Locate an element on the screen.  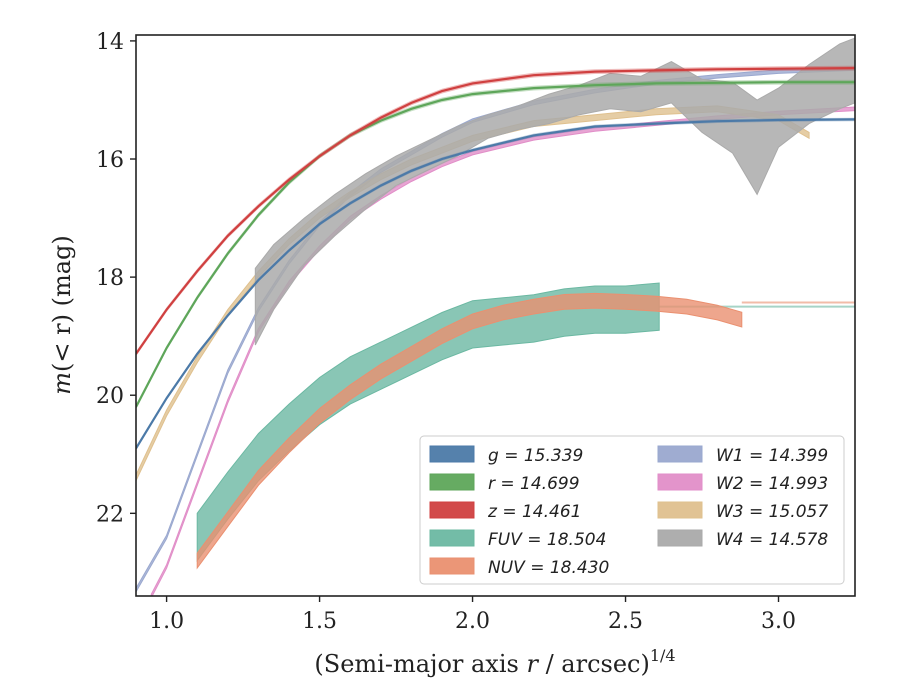
legend-item: FUV = 18.504 is located at coordinates (517, 539).